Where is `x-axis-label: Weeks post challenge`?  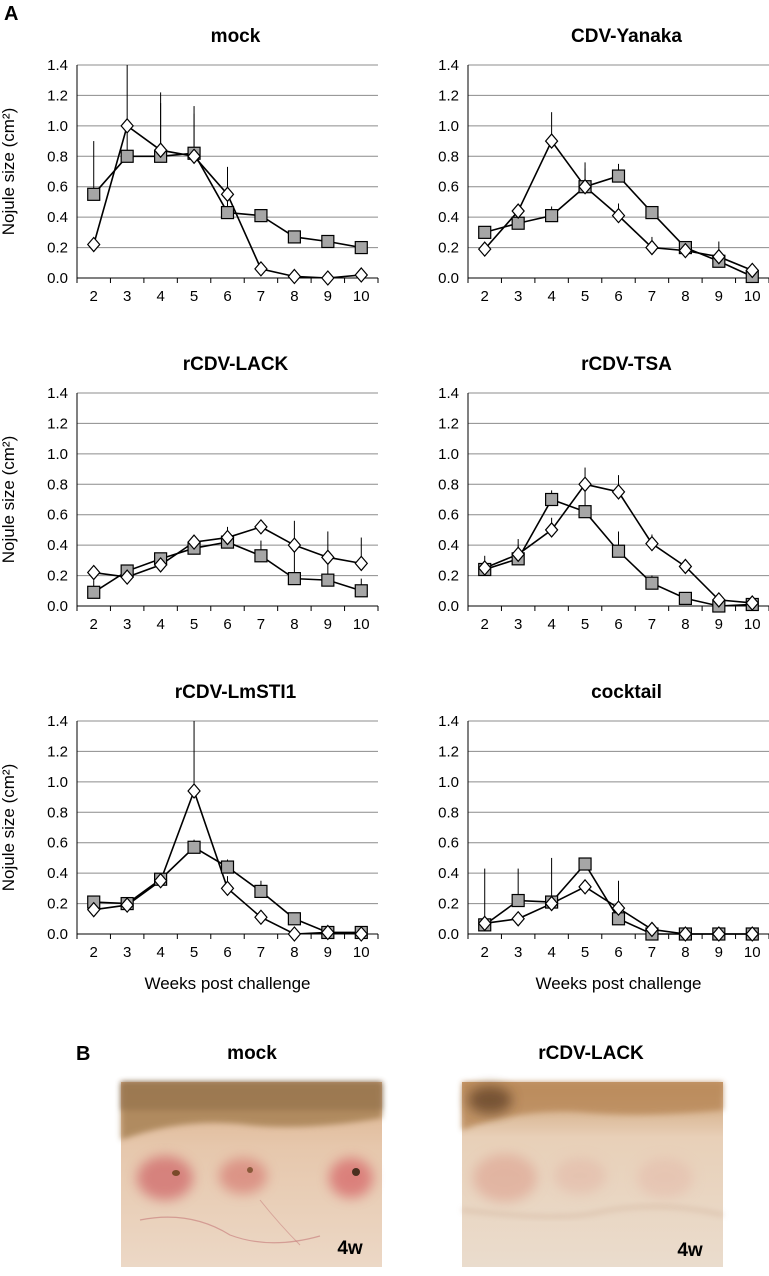 x-axis-label: Weeks post challenge is located at coordinates (227, 983).